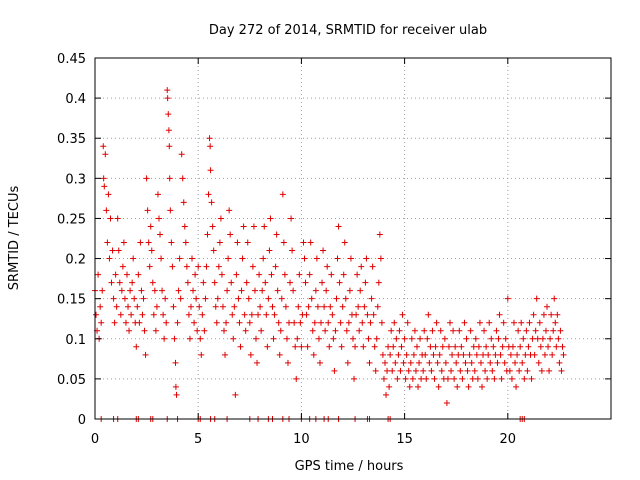 The height and width of the screenshot is (480, 640). What do you see at coordinates (71, 380) in the screenshot?
I see `y-tick-label: 0.05` at bounding box center [71, 380].